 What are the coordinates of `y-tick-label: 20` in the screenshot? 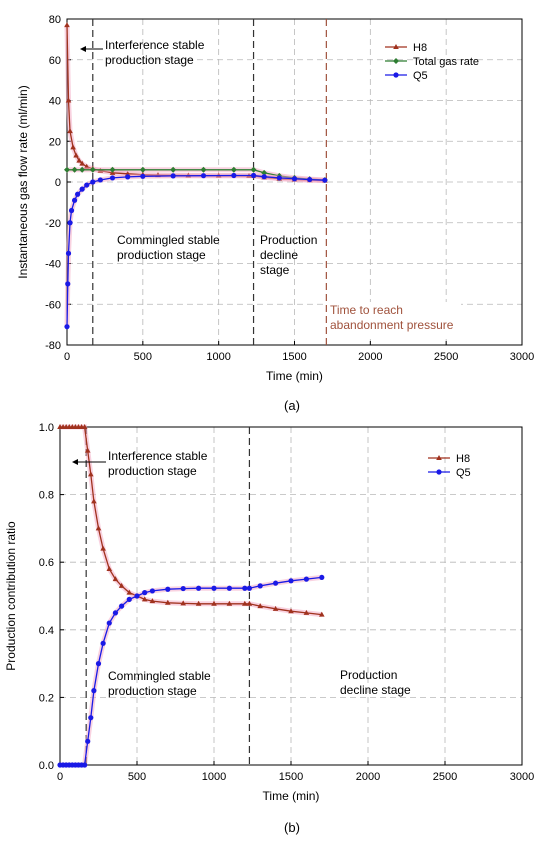 It's located at (55, 142).